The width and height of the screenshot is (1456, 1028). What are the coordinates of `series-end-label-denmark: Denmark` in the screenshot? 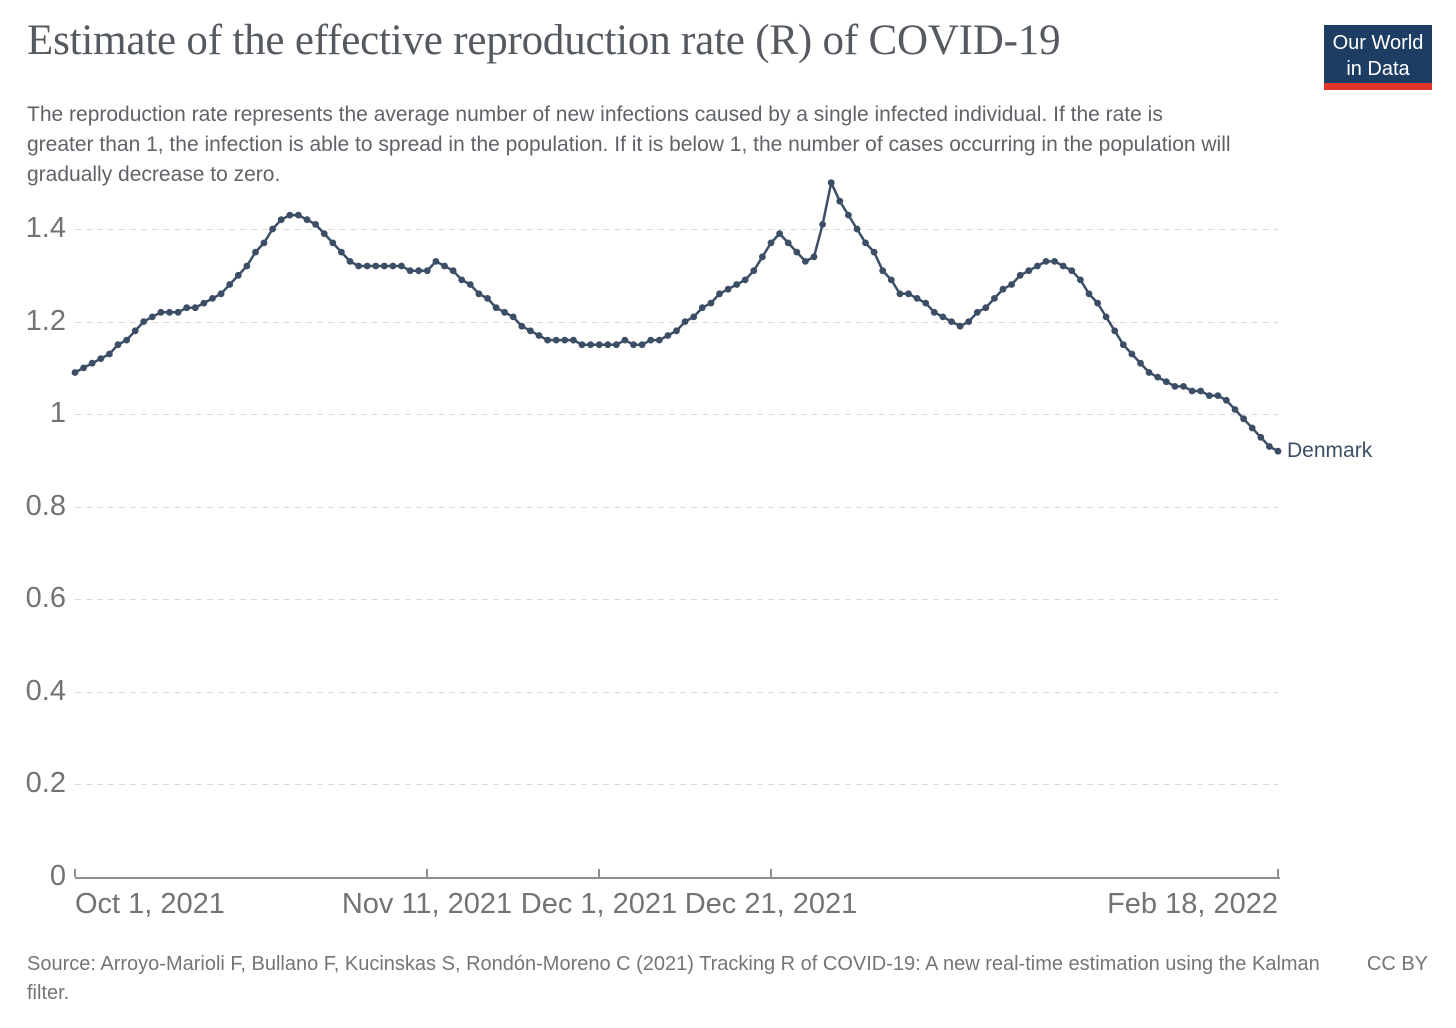 It's located at (1330, 451).